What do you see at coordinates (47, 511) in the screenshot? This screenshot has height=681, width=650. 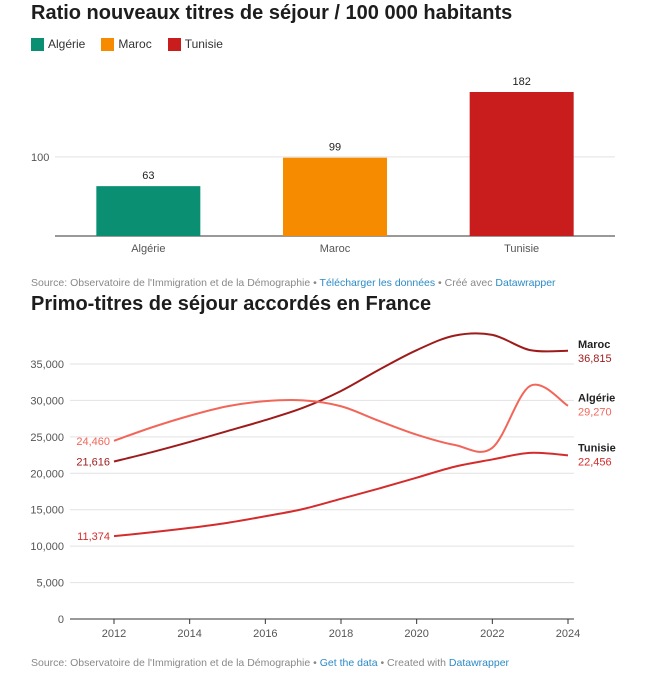 I see `line-y-tick-label: 15,000` at bounding box center [47, 511].